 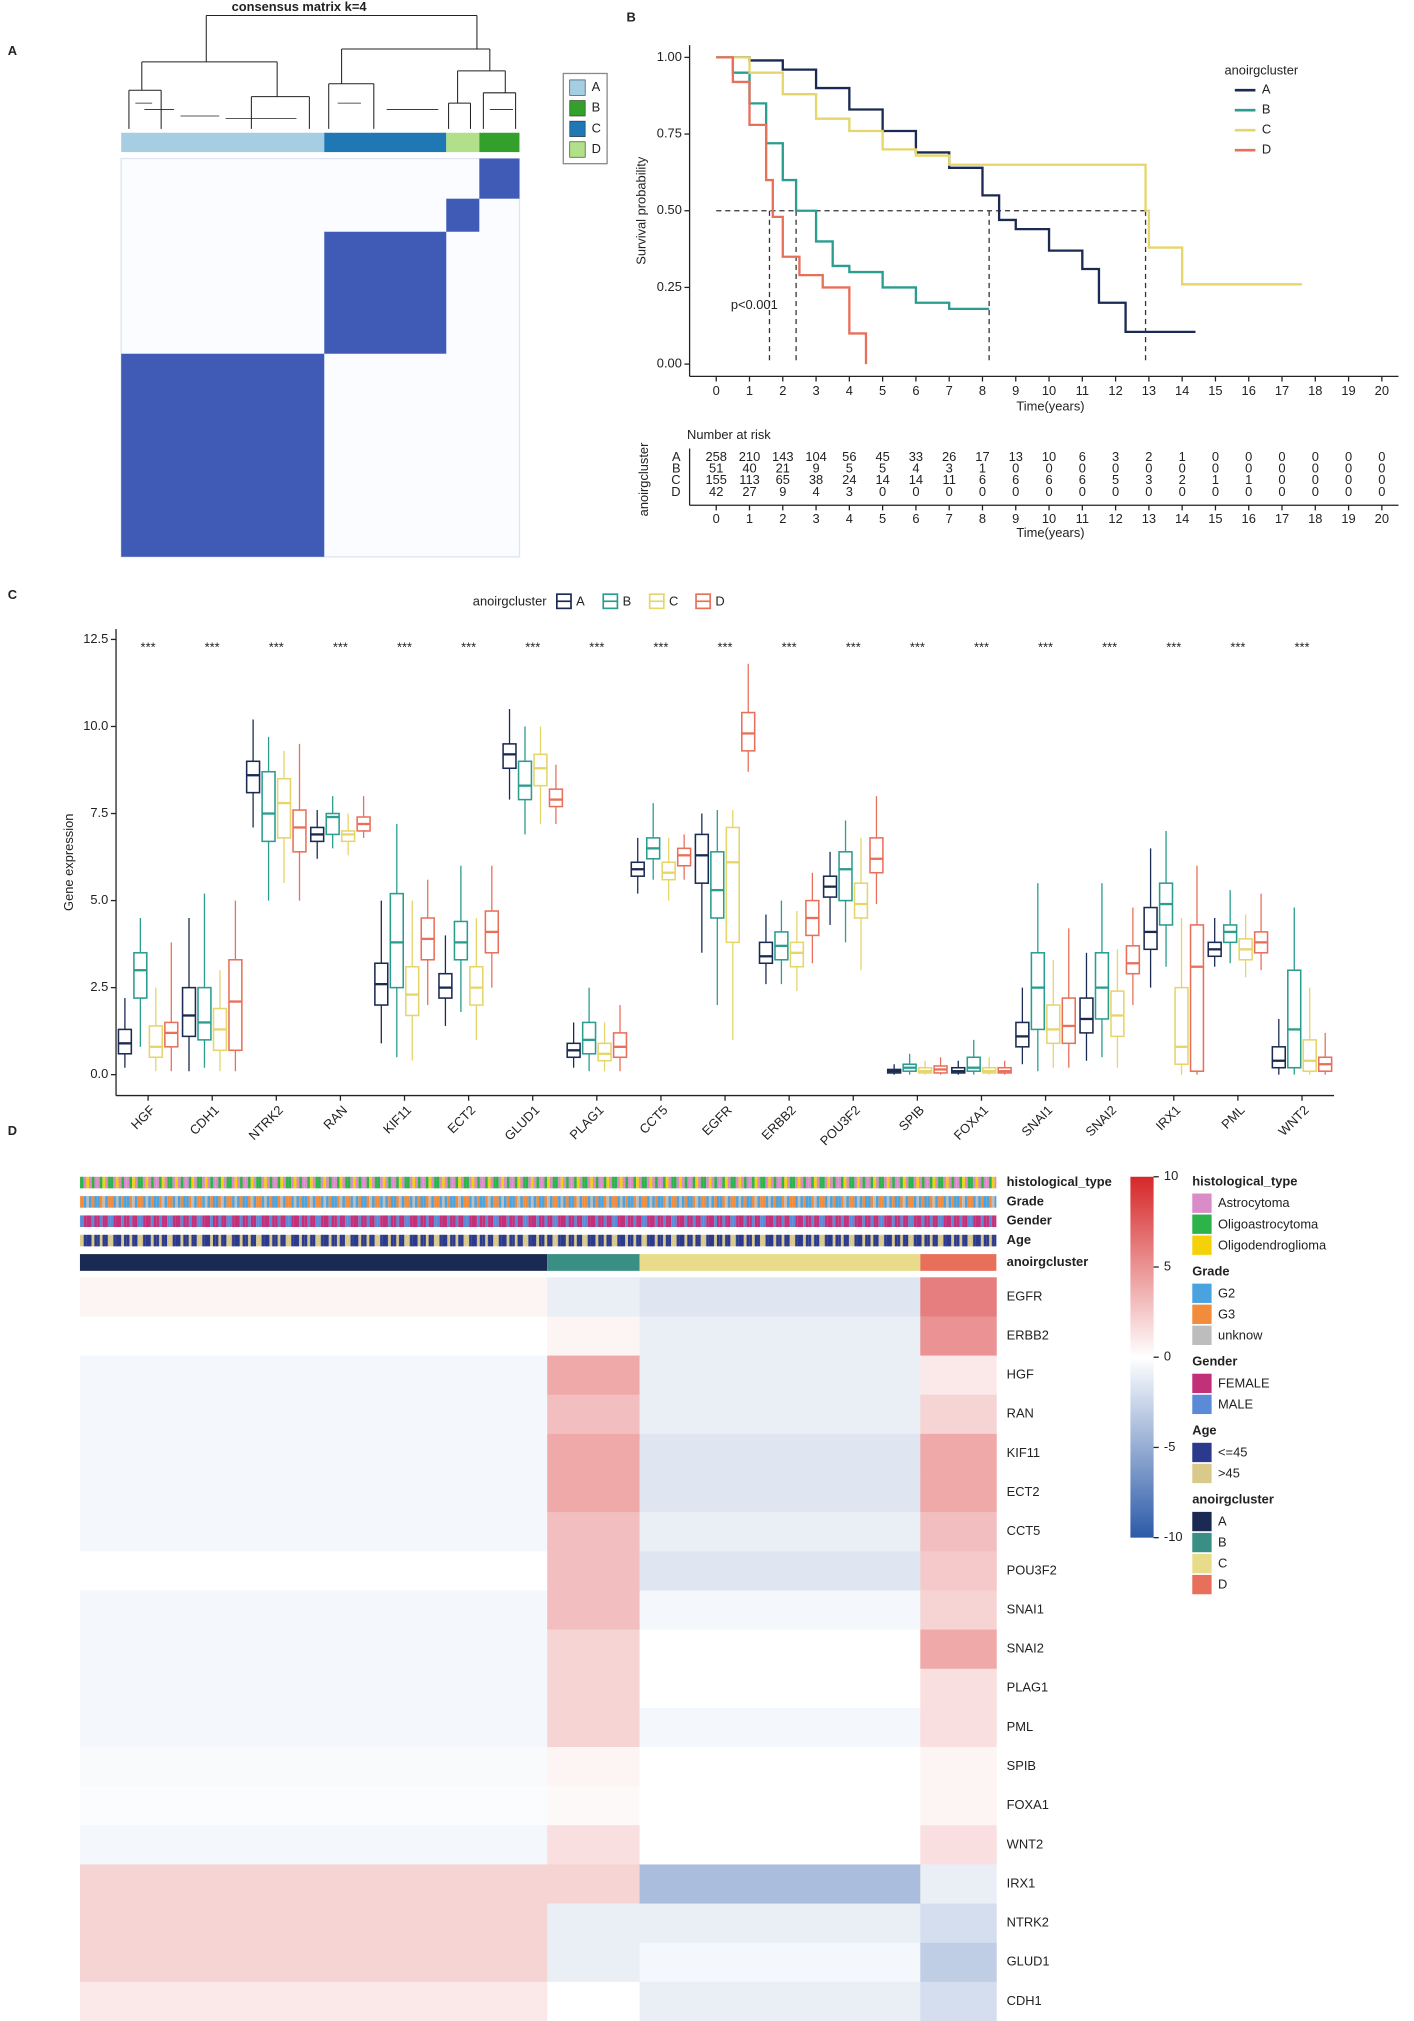 What do you see at coordinates (1025, 1295) in the screenshot?
I see `row-label: EGFR` at bounding box center [1025, 1295].